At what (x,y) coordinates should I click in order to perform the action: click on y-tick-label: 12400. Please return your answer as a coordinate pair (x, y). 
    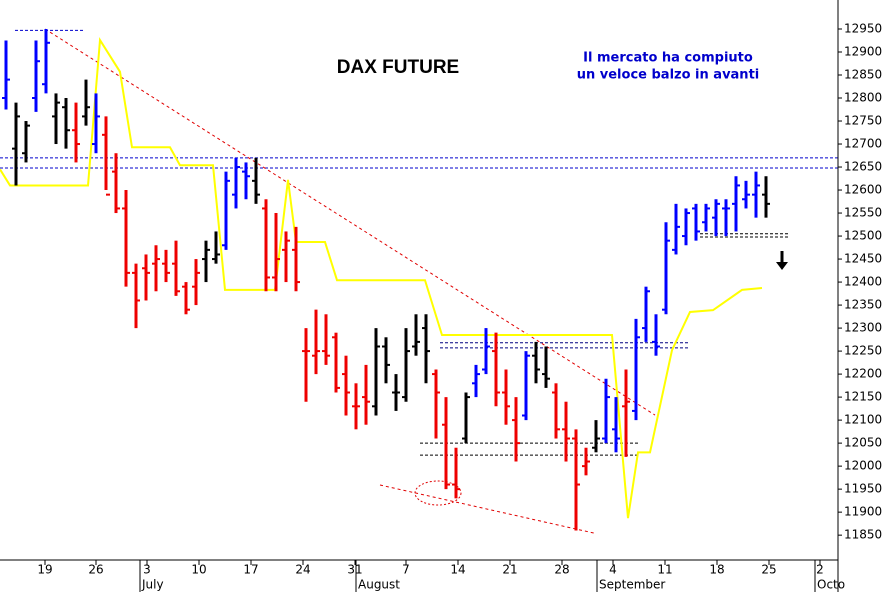
    Looking at the image, I should click on (863, 282).